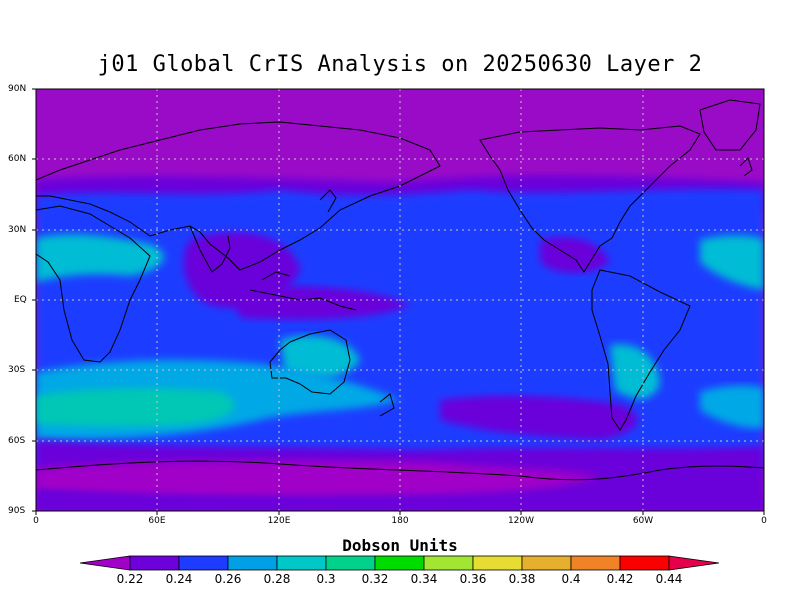 The width and height of the screenshot is (800, 600). What do you see at coordinates (328, 201) in the screenshot?
I see `coast-japan` at bounding box center [328, 201].